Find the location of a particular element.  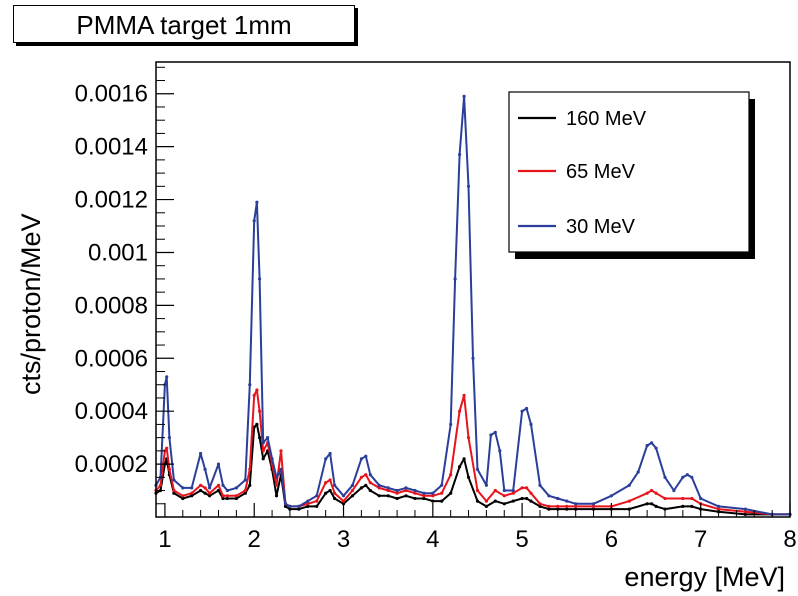

legend-label: 65 MeV is located at coordinates (601, 172).